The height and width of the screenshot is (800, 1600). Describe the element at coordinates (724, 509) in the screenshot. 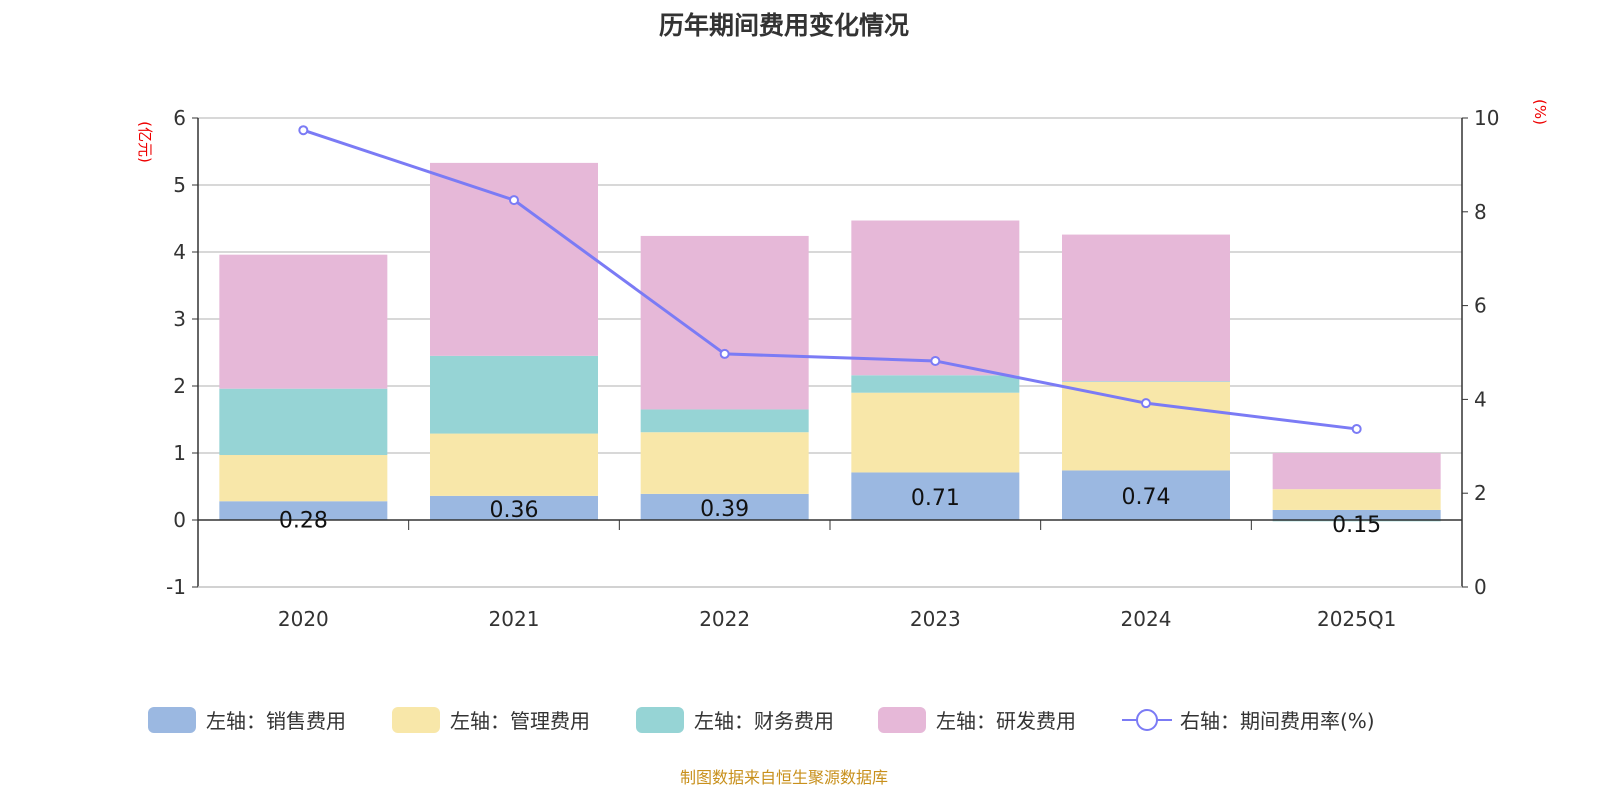

I see `bar-data-label: 0.39` at that location.